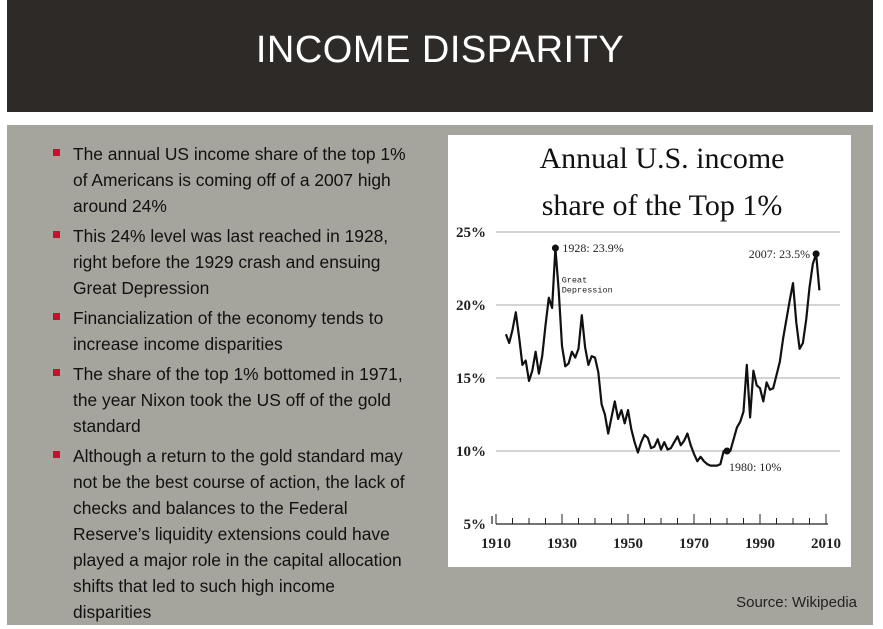  What do you see at coordinates (471, 306) in the screenshot?
I see `y-tick-label: 20%` at bounding box center [471, 306].